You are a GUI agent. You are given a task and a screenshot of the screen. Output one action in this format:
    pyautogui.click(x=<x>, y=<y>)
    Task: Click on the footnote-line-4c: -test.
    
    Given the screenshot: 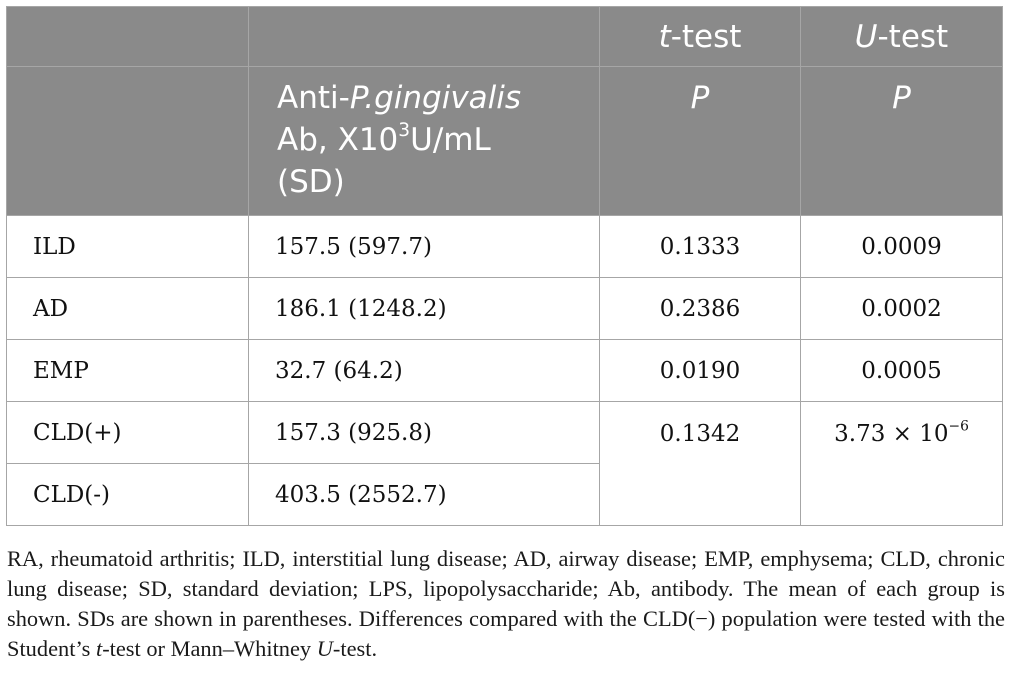 What is the action you would take?
    pyautogui.click(x=355, y=648)
    